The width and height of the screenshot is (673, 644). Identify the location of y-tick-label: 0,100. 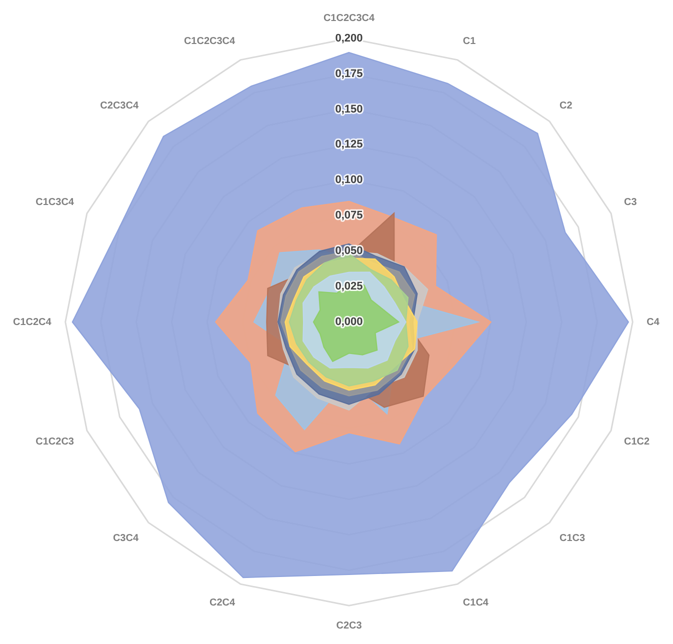
(349, 180).